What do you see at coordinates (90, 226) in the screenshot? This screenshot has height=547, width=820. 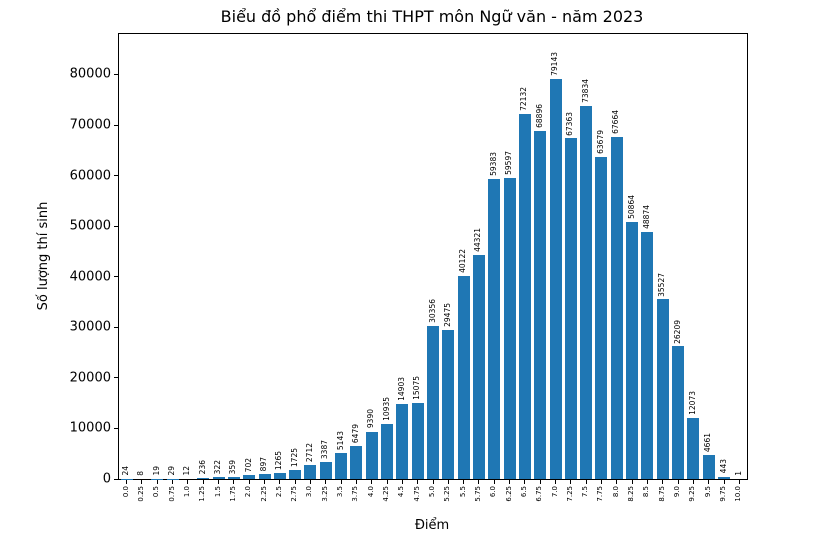 I see `y-tick-label: 50000` at bounding box center [90, 226].